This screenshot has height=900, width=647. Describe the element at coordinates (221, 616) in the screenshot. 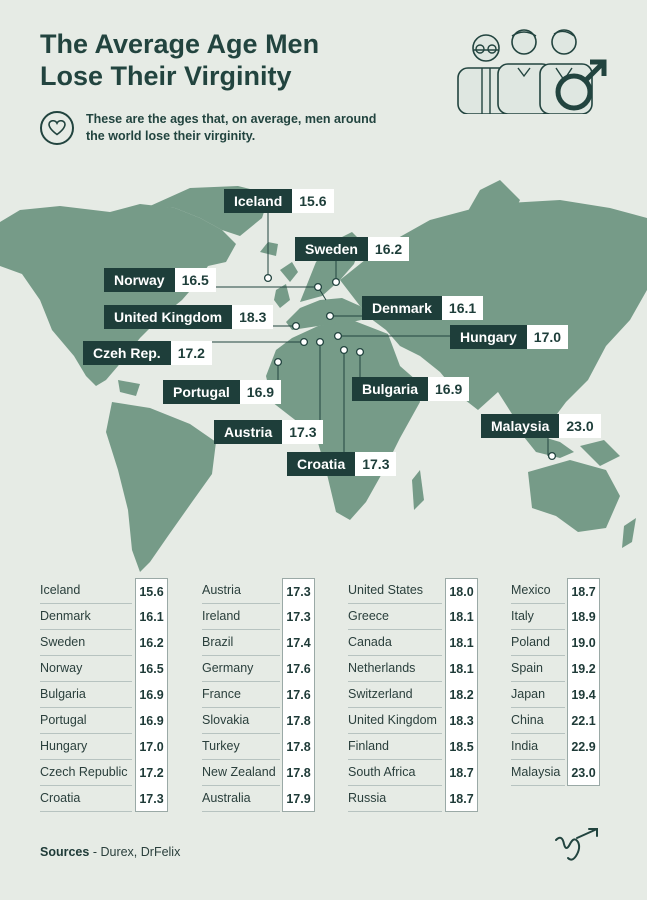

I see `row-country: Ireland` at that location.